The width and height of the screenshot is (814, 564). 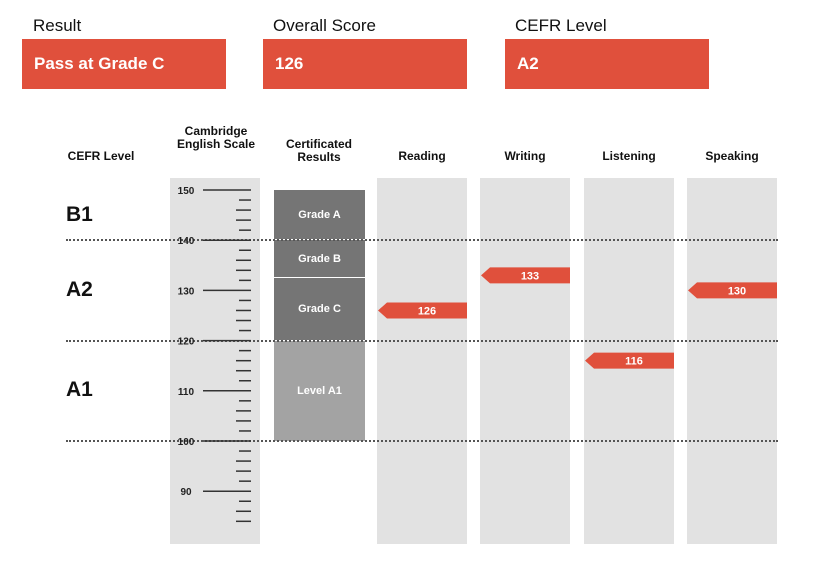 I want to click on grade-b-block: Grade B, so click(x=319, y=258).